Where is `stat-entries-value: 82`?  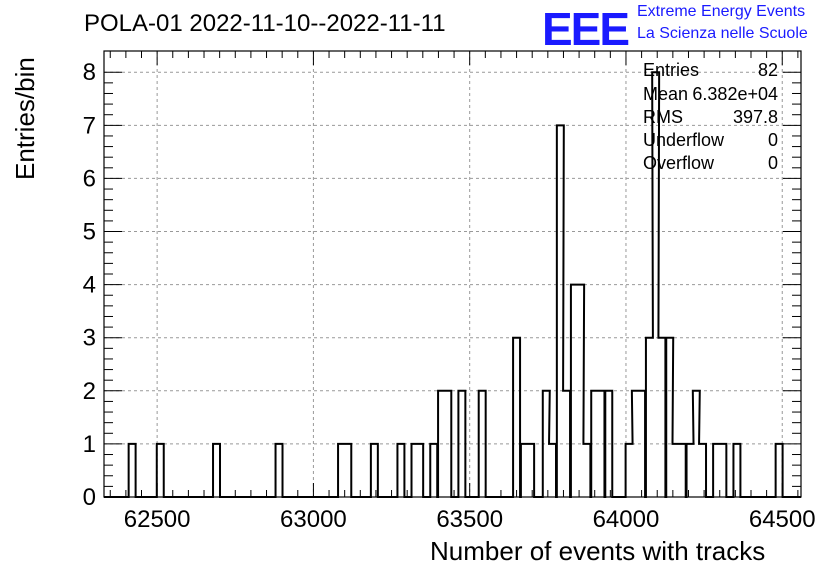
stat-entries-value: 82 is located at coordinates (767, 70).